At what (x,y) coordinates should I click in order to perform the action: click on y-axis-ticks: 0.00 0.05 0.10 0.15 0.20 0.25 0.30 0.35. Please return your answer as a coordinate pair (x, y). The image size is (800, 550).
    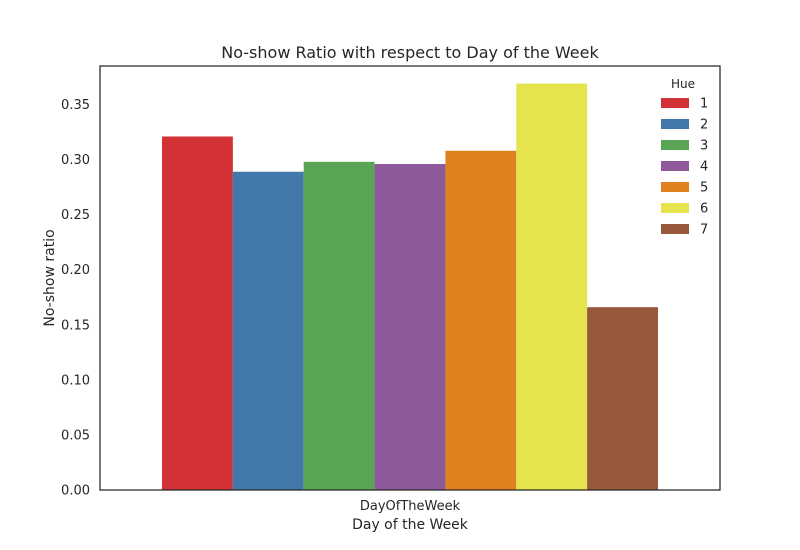
    Looking at the image, I should click on (75, 298).